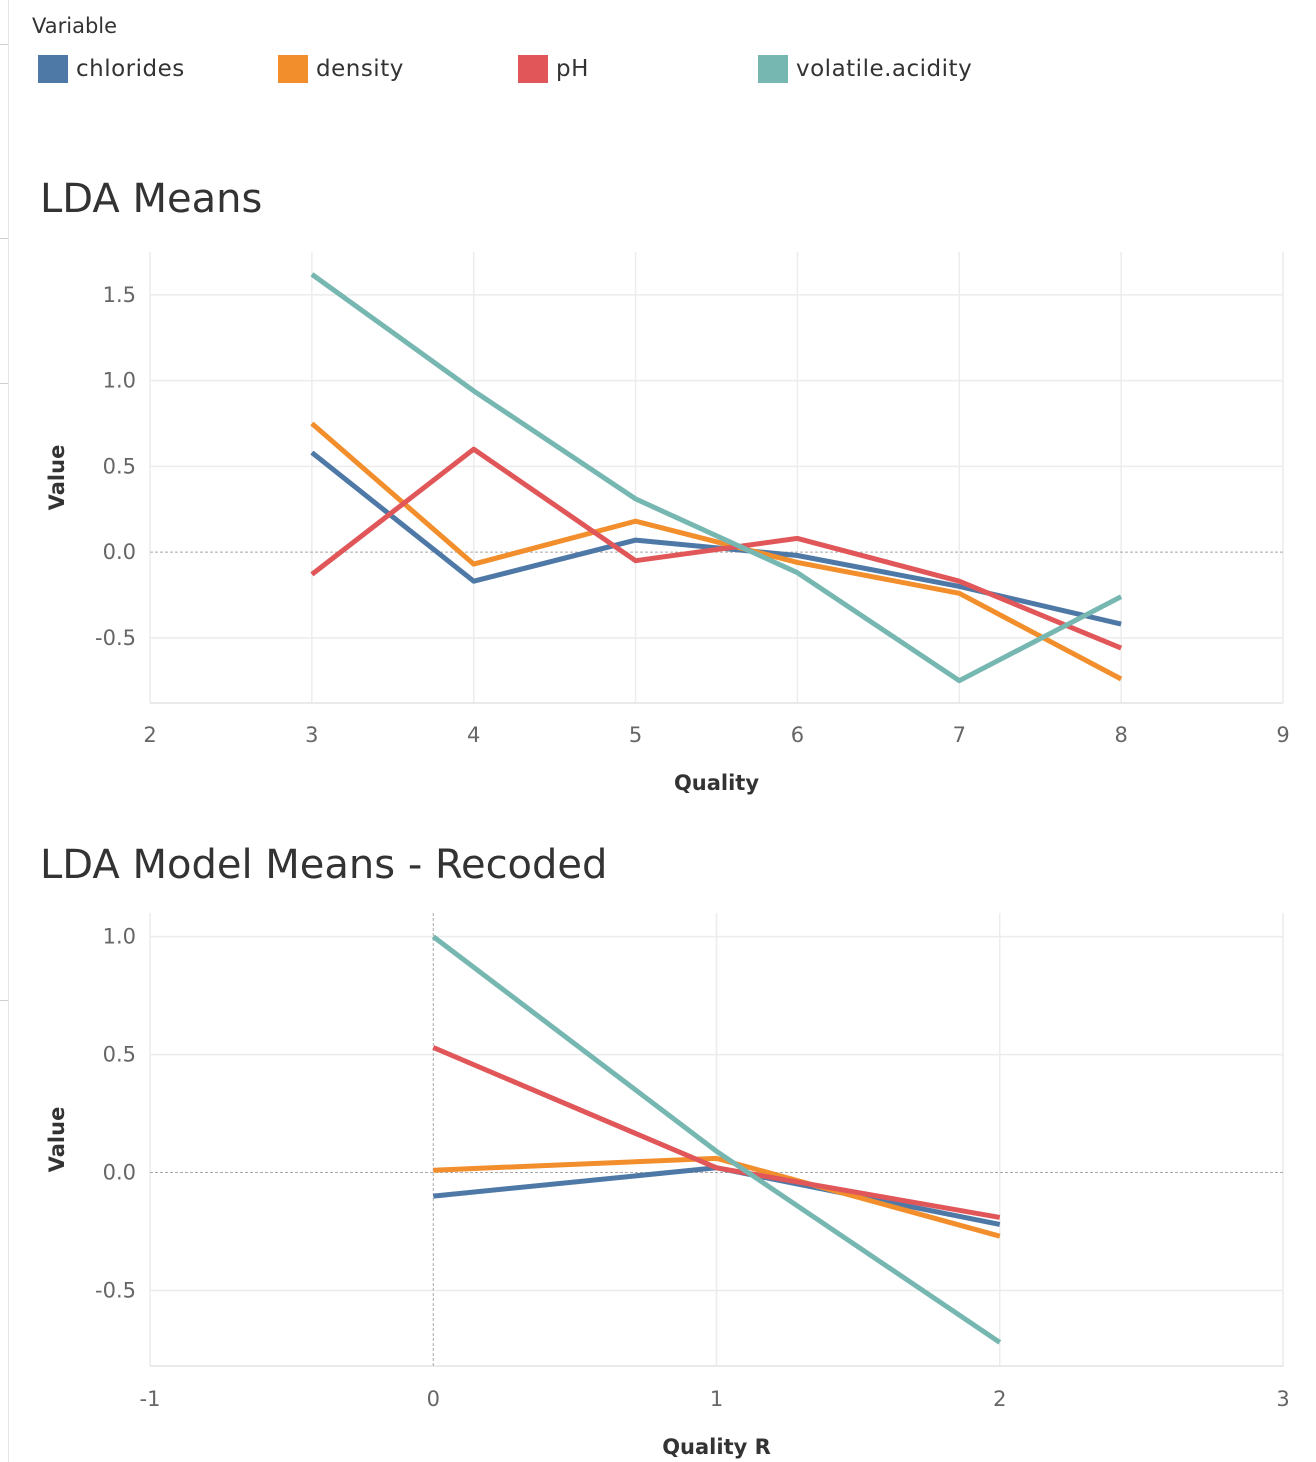 This screenshot has height=1462, width=1316. Describe the element at coordinates (1120, 735) in the screenshot. I see `x-tick-label: 8` at that location.